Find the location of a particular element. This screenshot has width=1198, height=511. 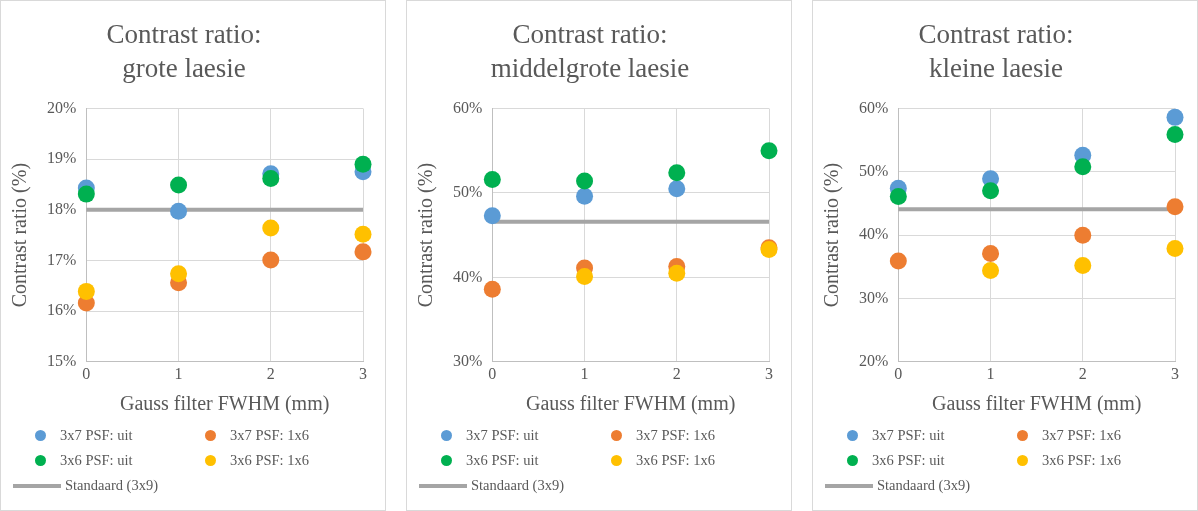

y-tick-label: 18% is located at coordinates (62, 209).